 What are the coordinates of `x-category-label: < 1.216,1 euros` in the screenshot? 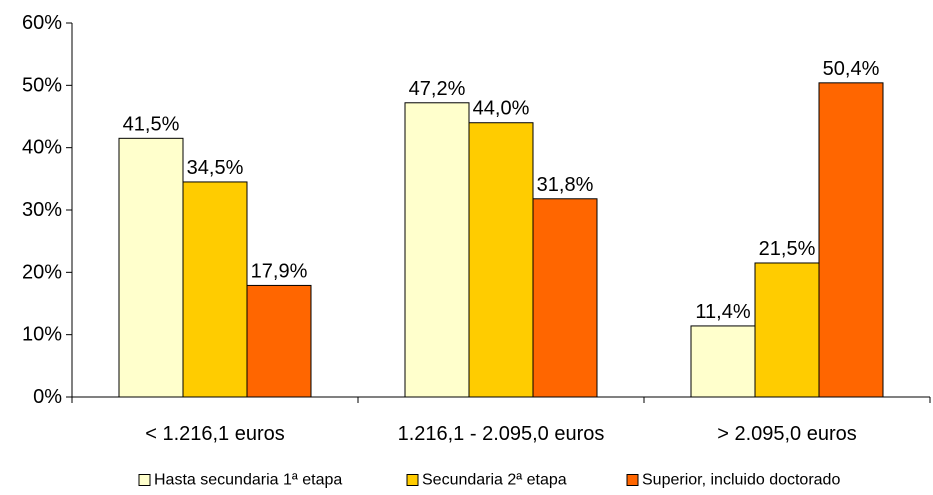 It's located at (215, 434).